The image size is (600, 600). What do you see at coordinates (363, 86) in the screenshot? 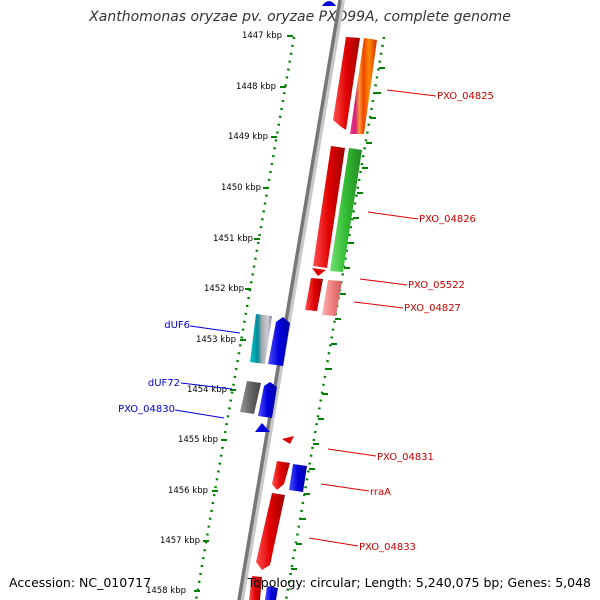
I see `gene-pxo04825-stripes` at bounding box center [363, 86].